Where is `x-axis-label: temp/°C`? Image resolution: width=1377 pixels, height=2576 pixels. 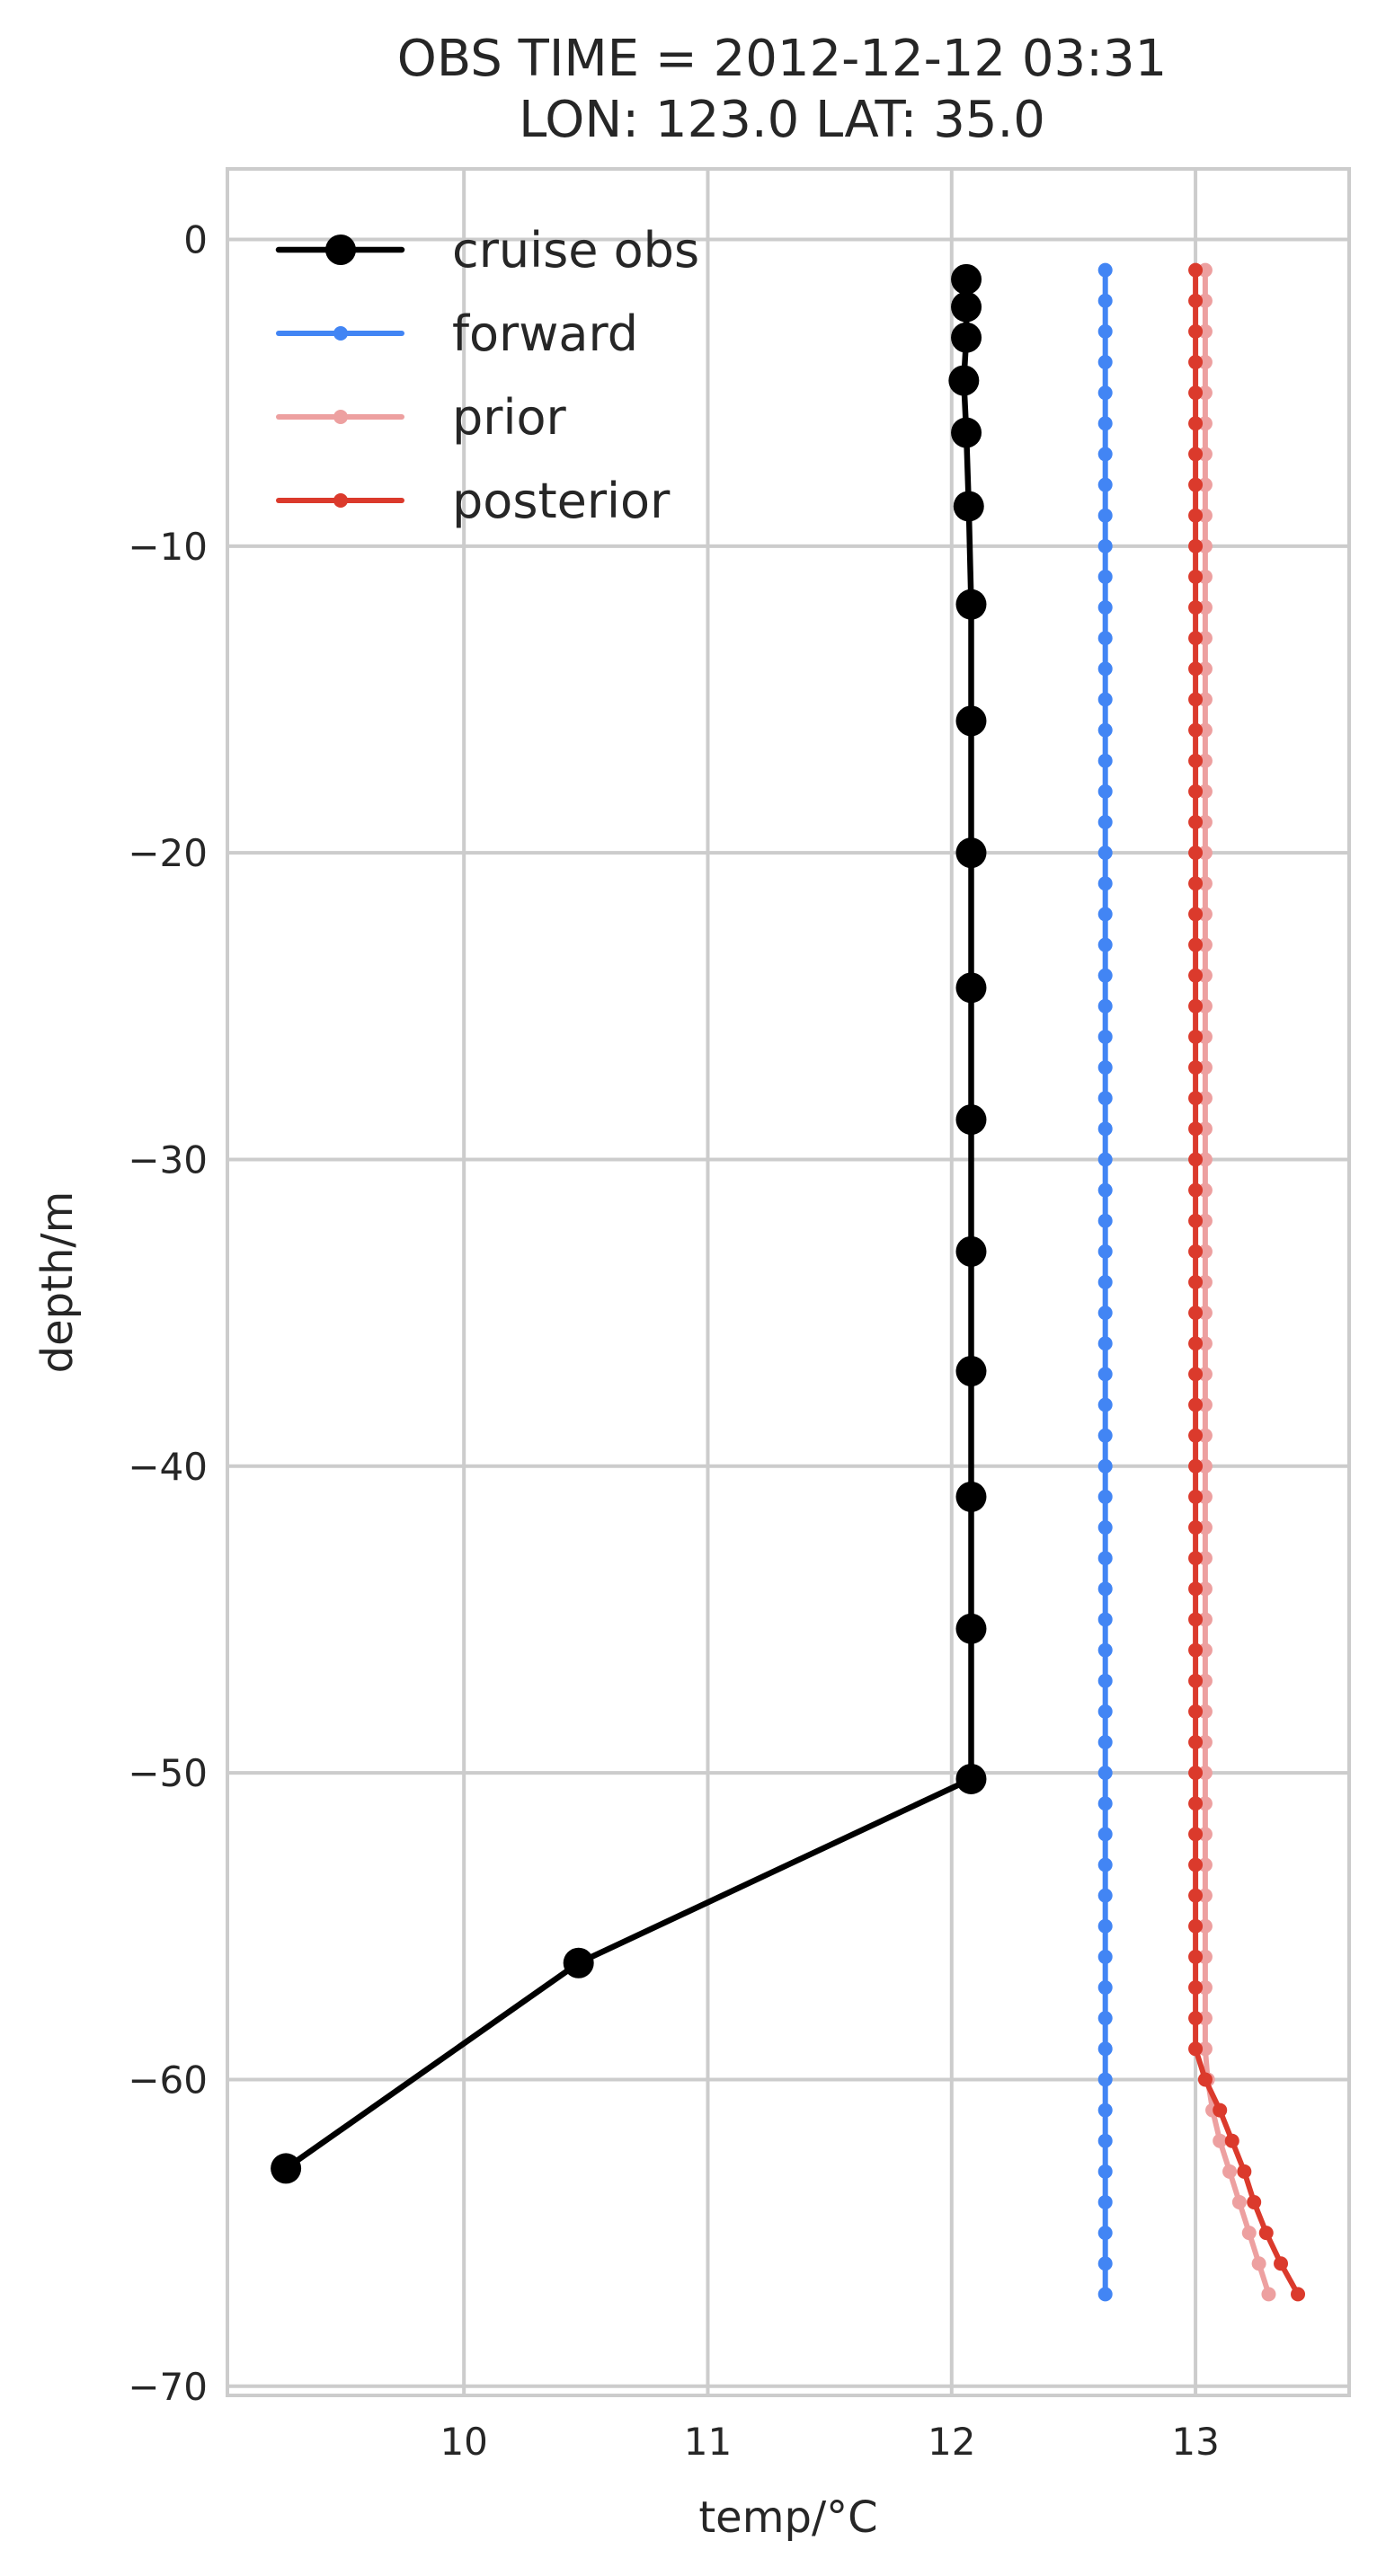
x-axis-label: temp/°C is located at coordinates (787, 2518).